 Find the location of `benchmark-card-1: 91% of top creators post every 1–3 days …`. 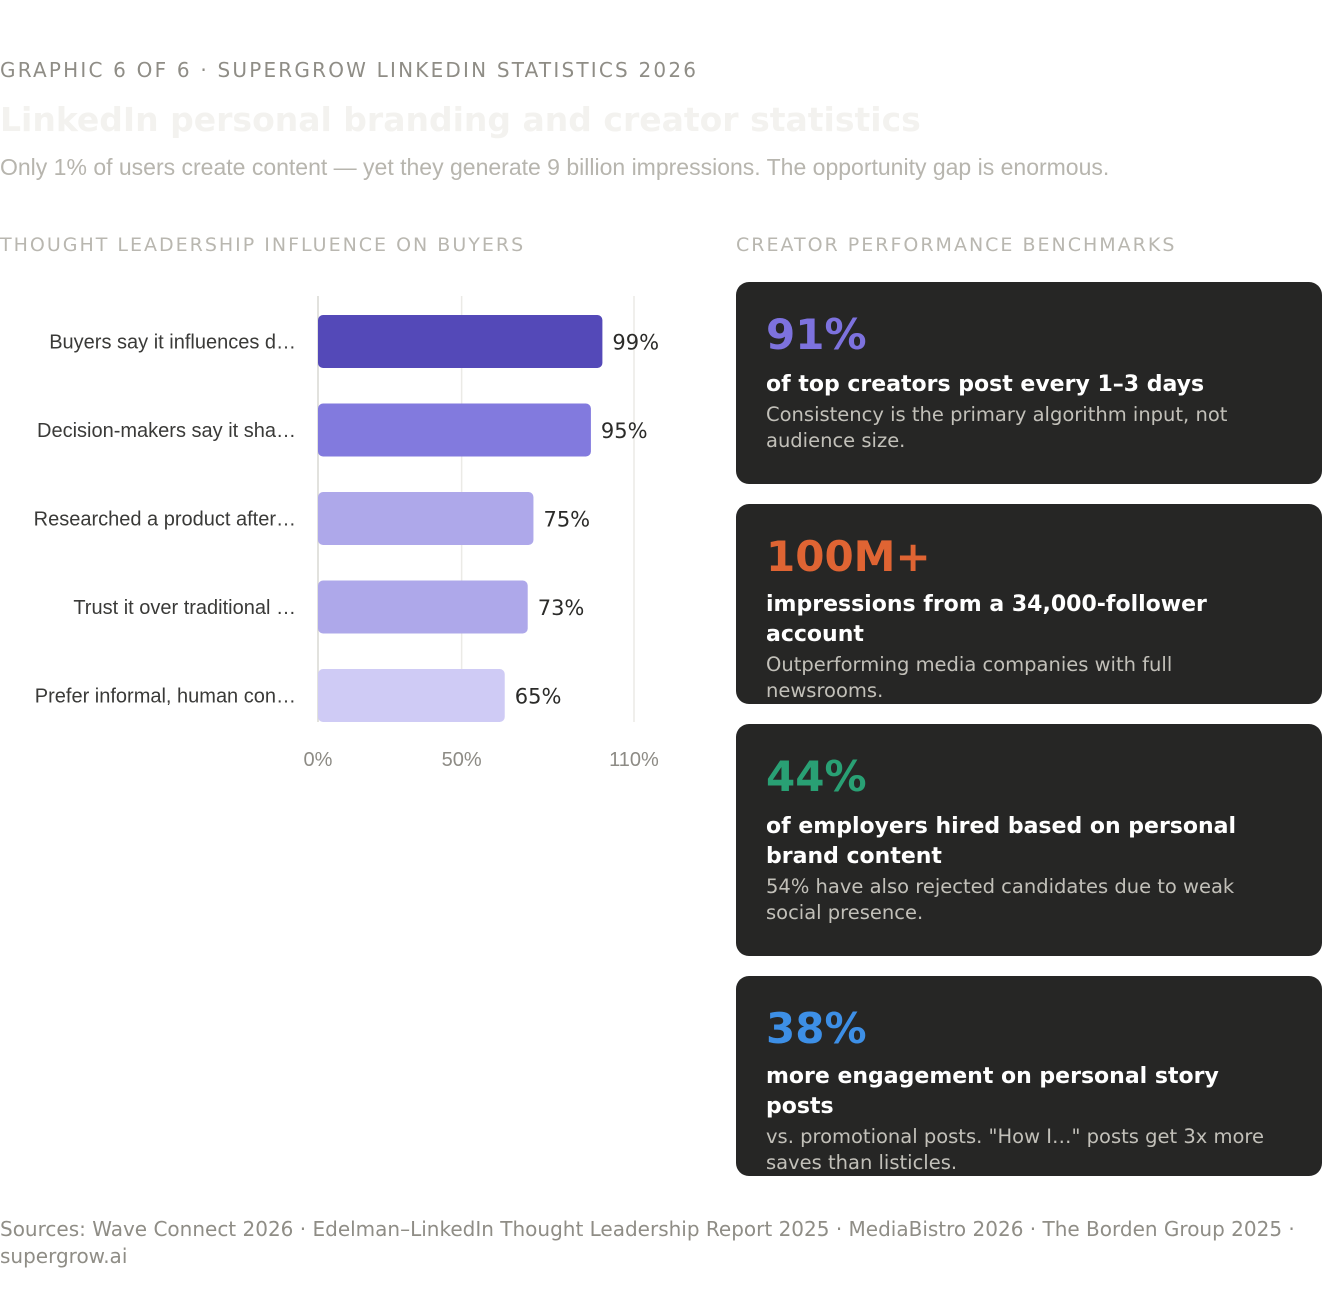

benchmark-card-1: 91% of top creators post every 1–3 days … is located at coordinates (1029, 383).